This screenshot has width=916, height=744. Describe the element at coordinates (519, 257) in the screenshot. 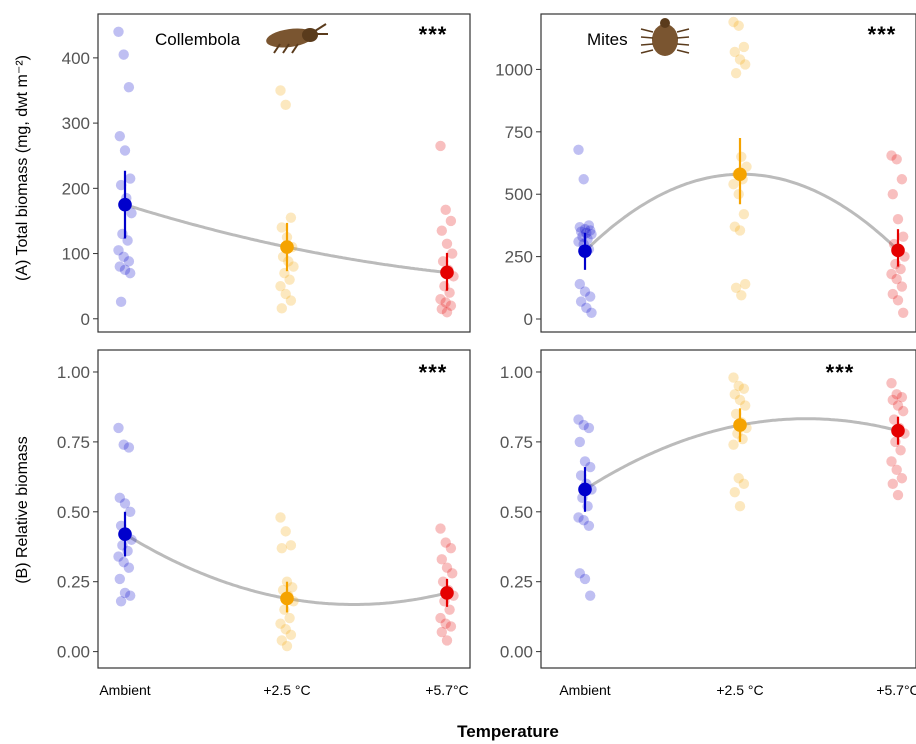

I see `y-tick-label: 250` at that location.